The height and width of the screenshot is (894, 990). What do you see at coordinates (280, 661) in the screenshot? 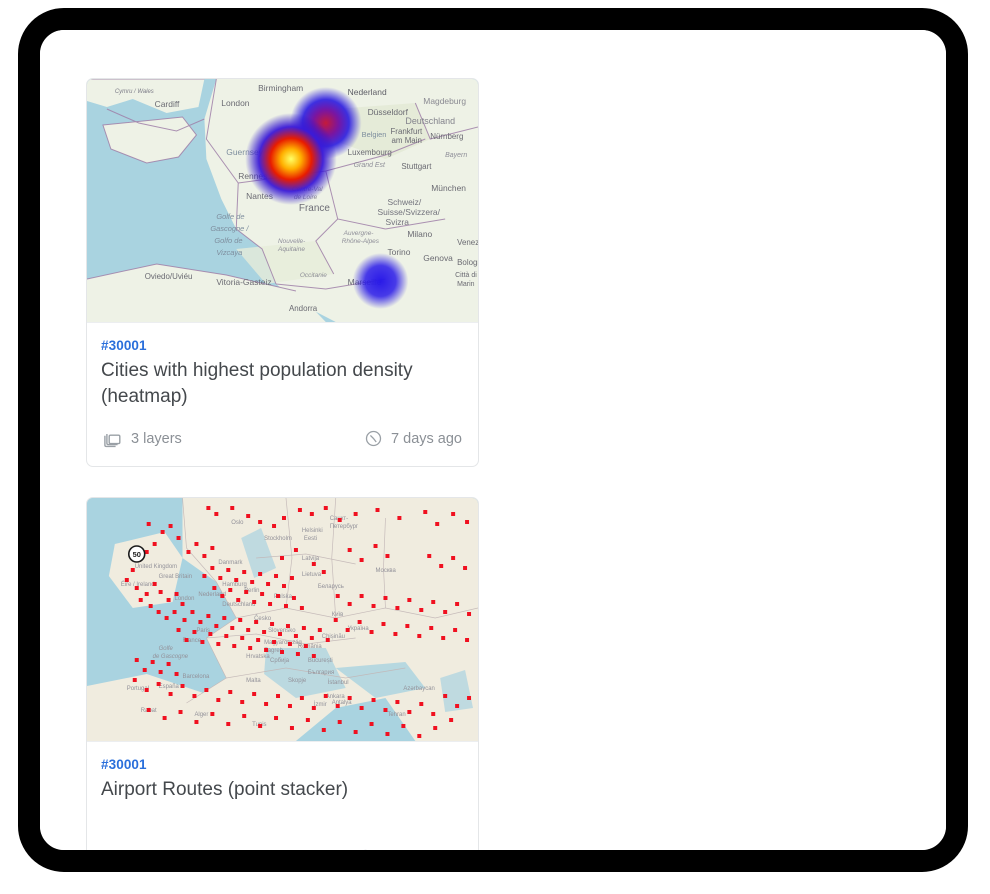
I see `svg-text: Србија` at bounding box center [280, 661].